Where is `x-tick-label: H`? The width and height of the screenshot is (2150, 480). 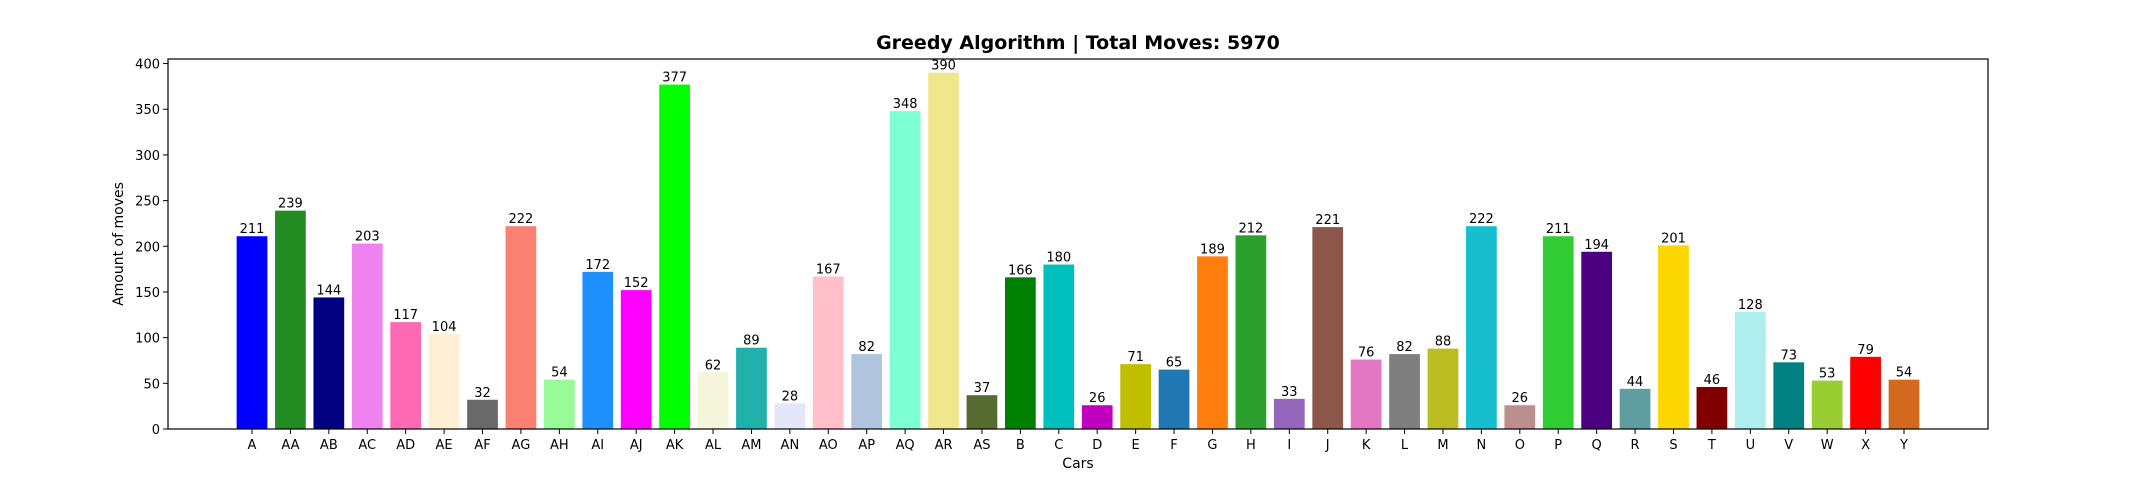
x-tick-label: H is located at coordinates (1251, 445).